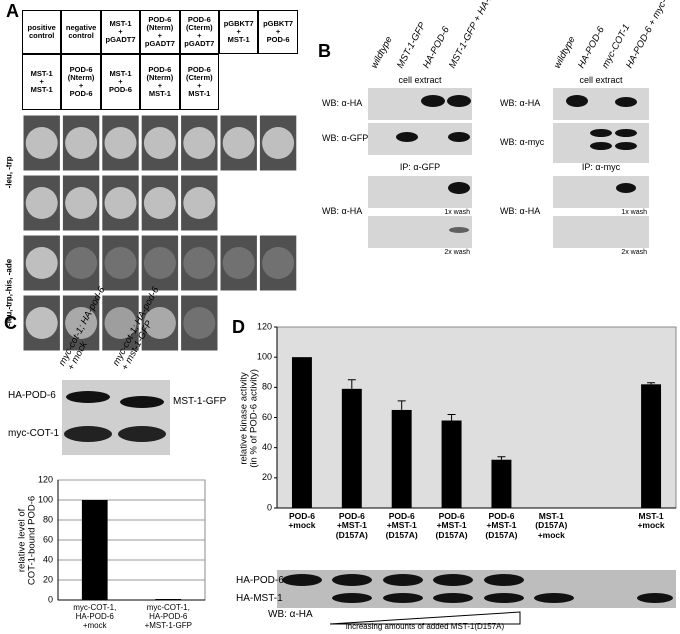 The height and width of the screenshot is (634, 680). Describe the element at coordinates (199, 82) in the screenshot. I see `header-cell: POD-6 (Cterm) + MST-1` at that location.